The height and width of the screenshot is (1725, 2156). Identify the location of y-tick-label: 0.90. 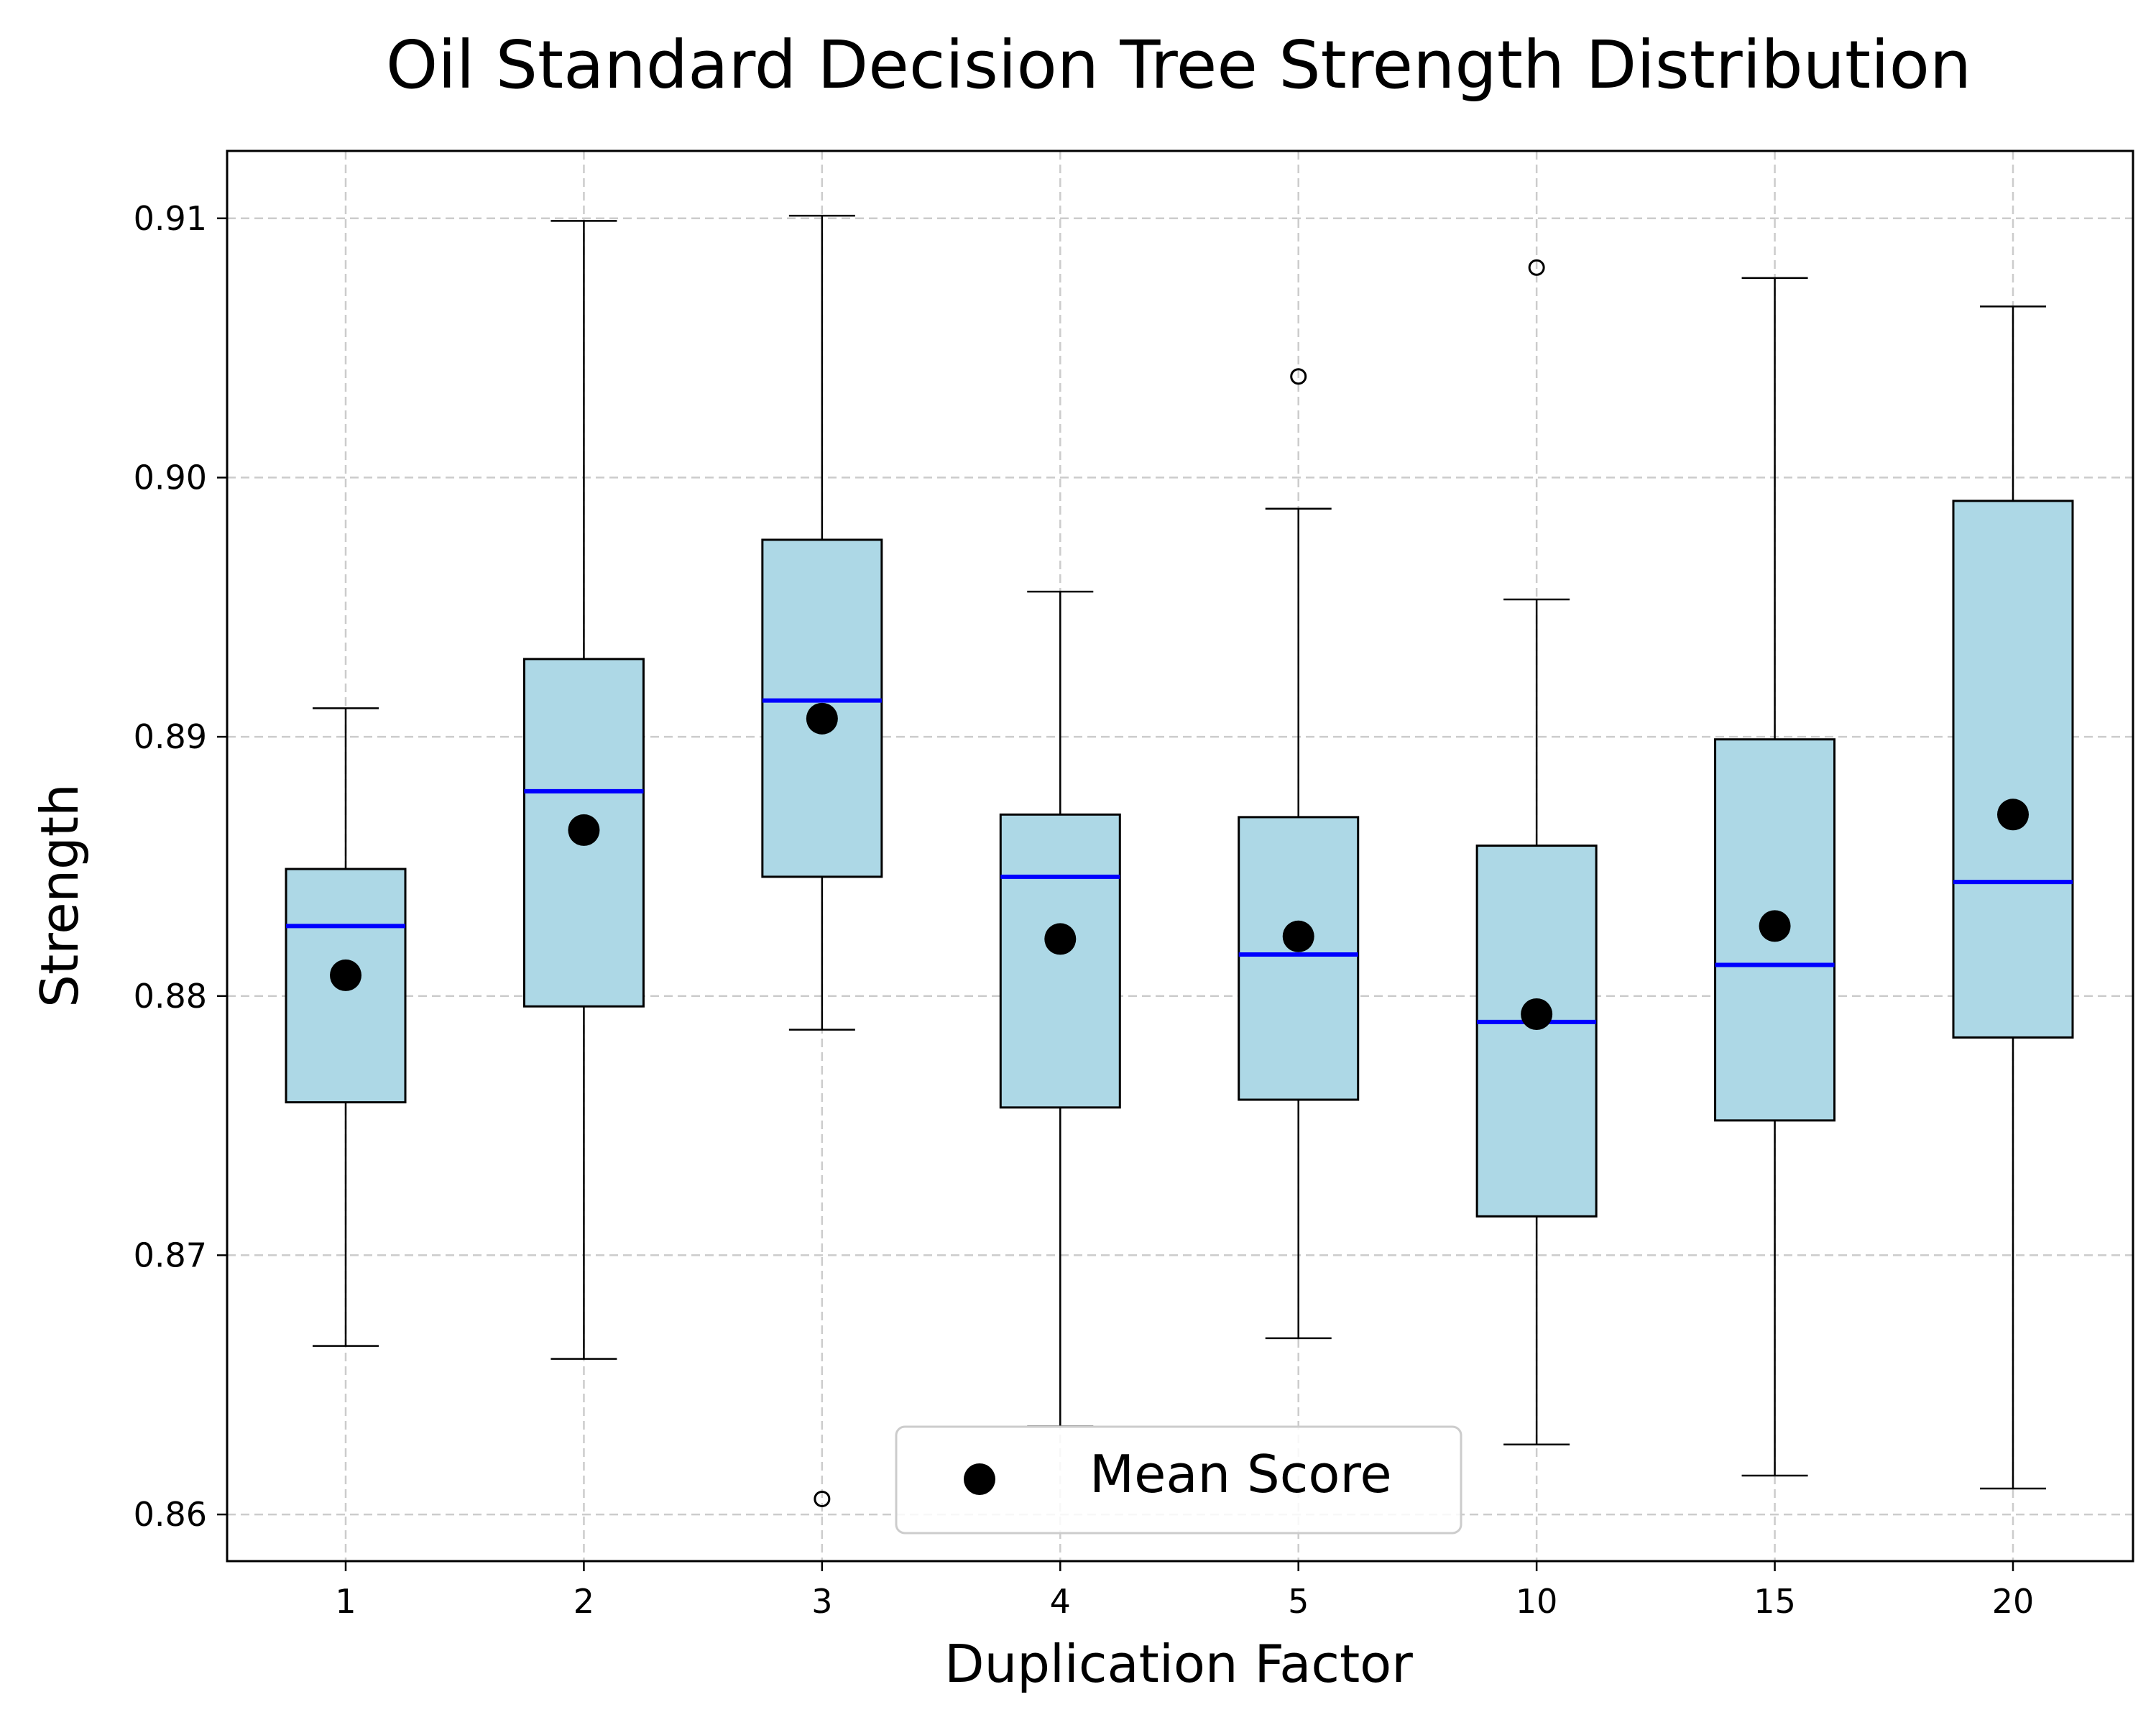
(170, 477).